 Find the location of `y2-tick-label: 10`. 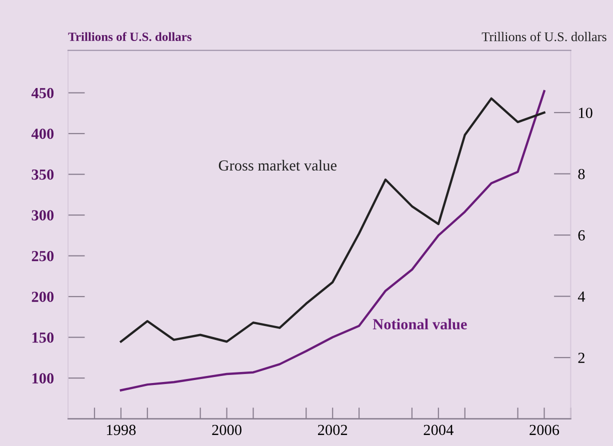

y2-tick-label: 10 is located at coordinates (585, 113).